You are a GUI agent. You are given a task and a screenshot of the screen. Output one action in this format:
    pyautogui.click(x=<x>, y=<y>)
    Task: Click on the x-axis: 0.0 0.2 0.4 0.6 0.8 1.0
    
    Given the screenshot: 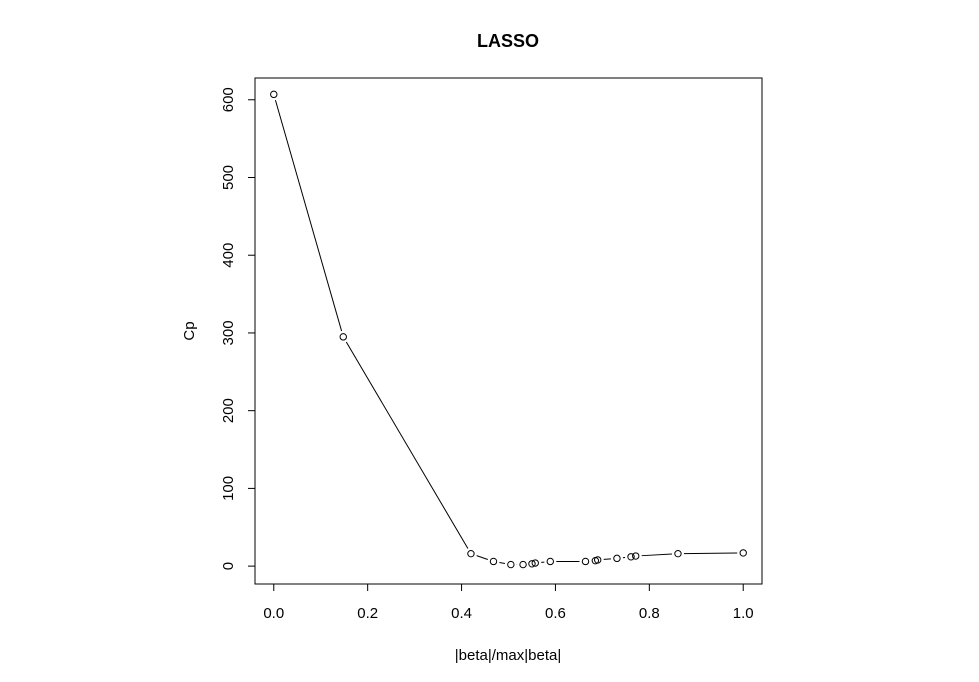 What is the action you would take?
    pyautogui.click(x=508, y=602)
    